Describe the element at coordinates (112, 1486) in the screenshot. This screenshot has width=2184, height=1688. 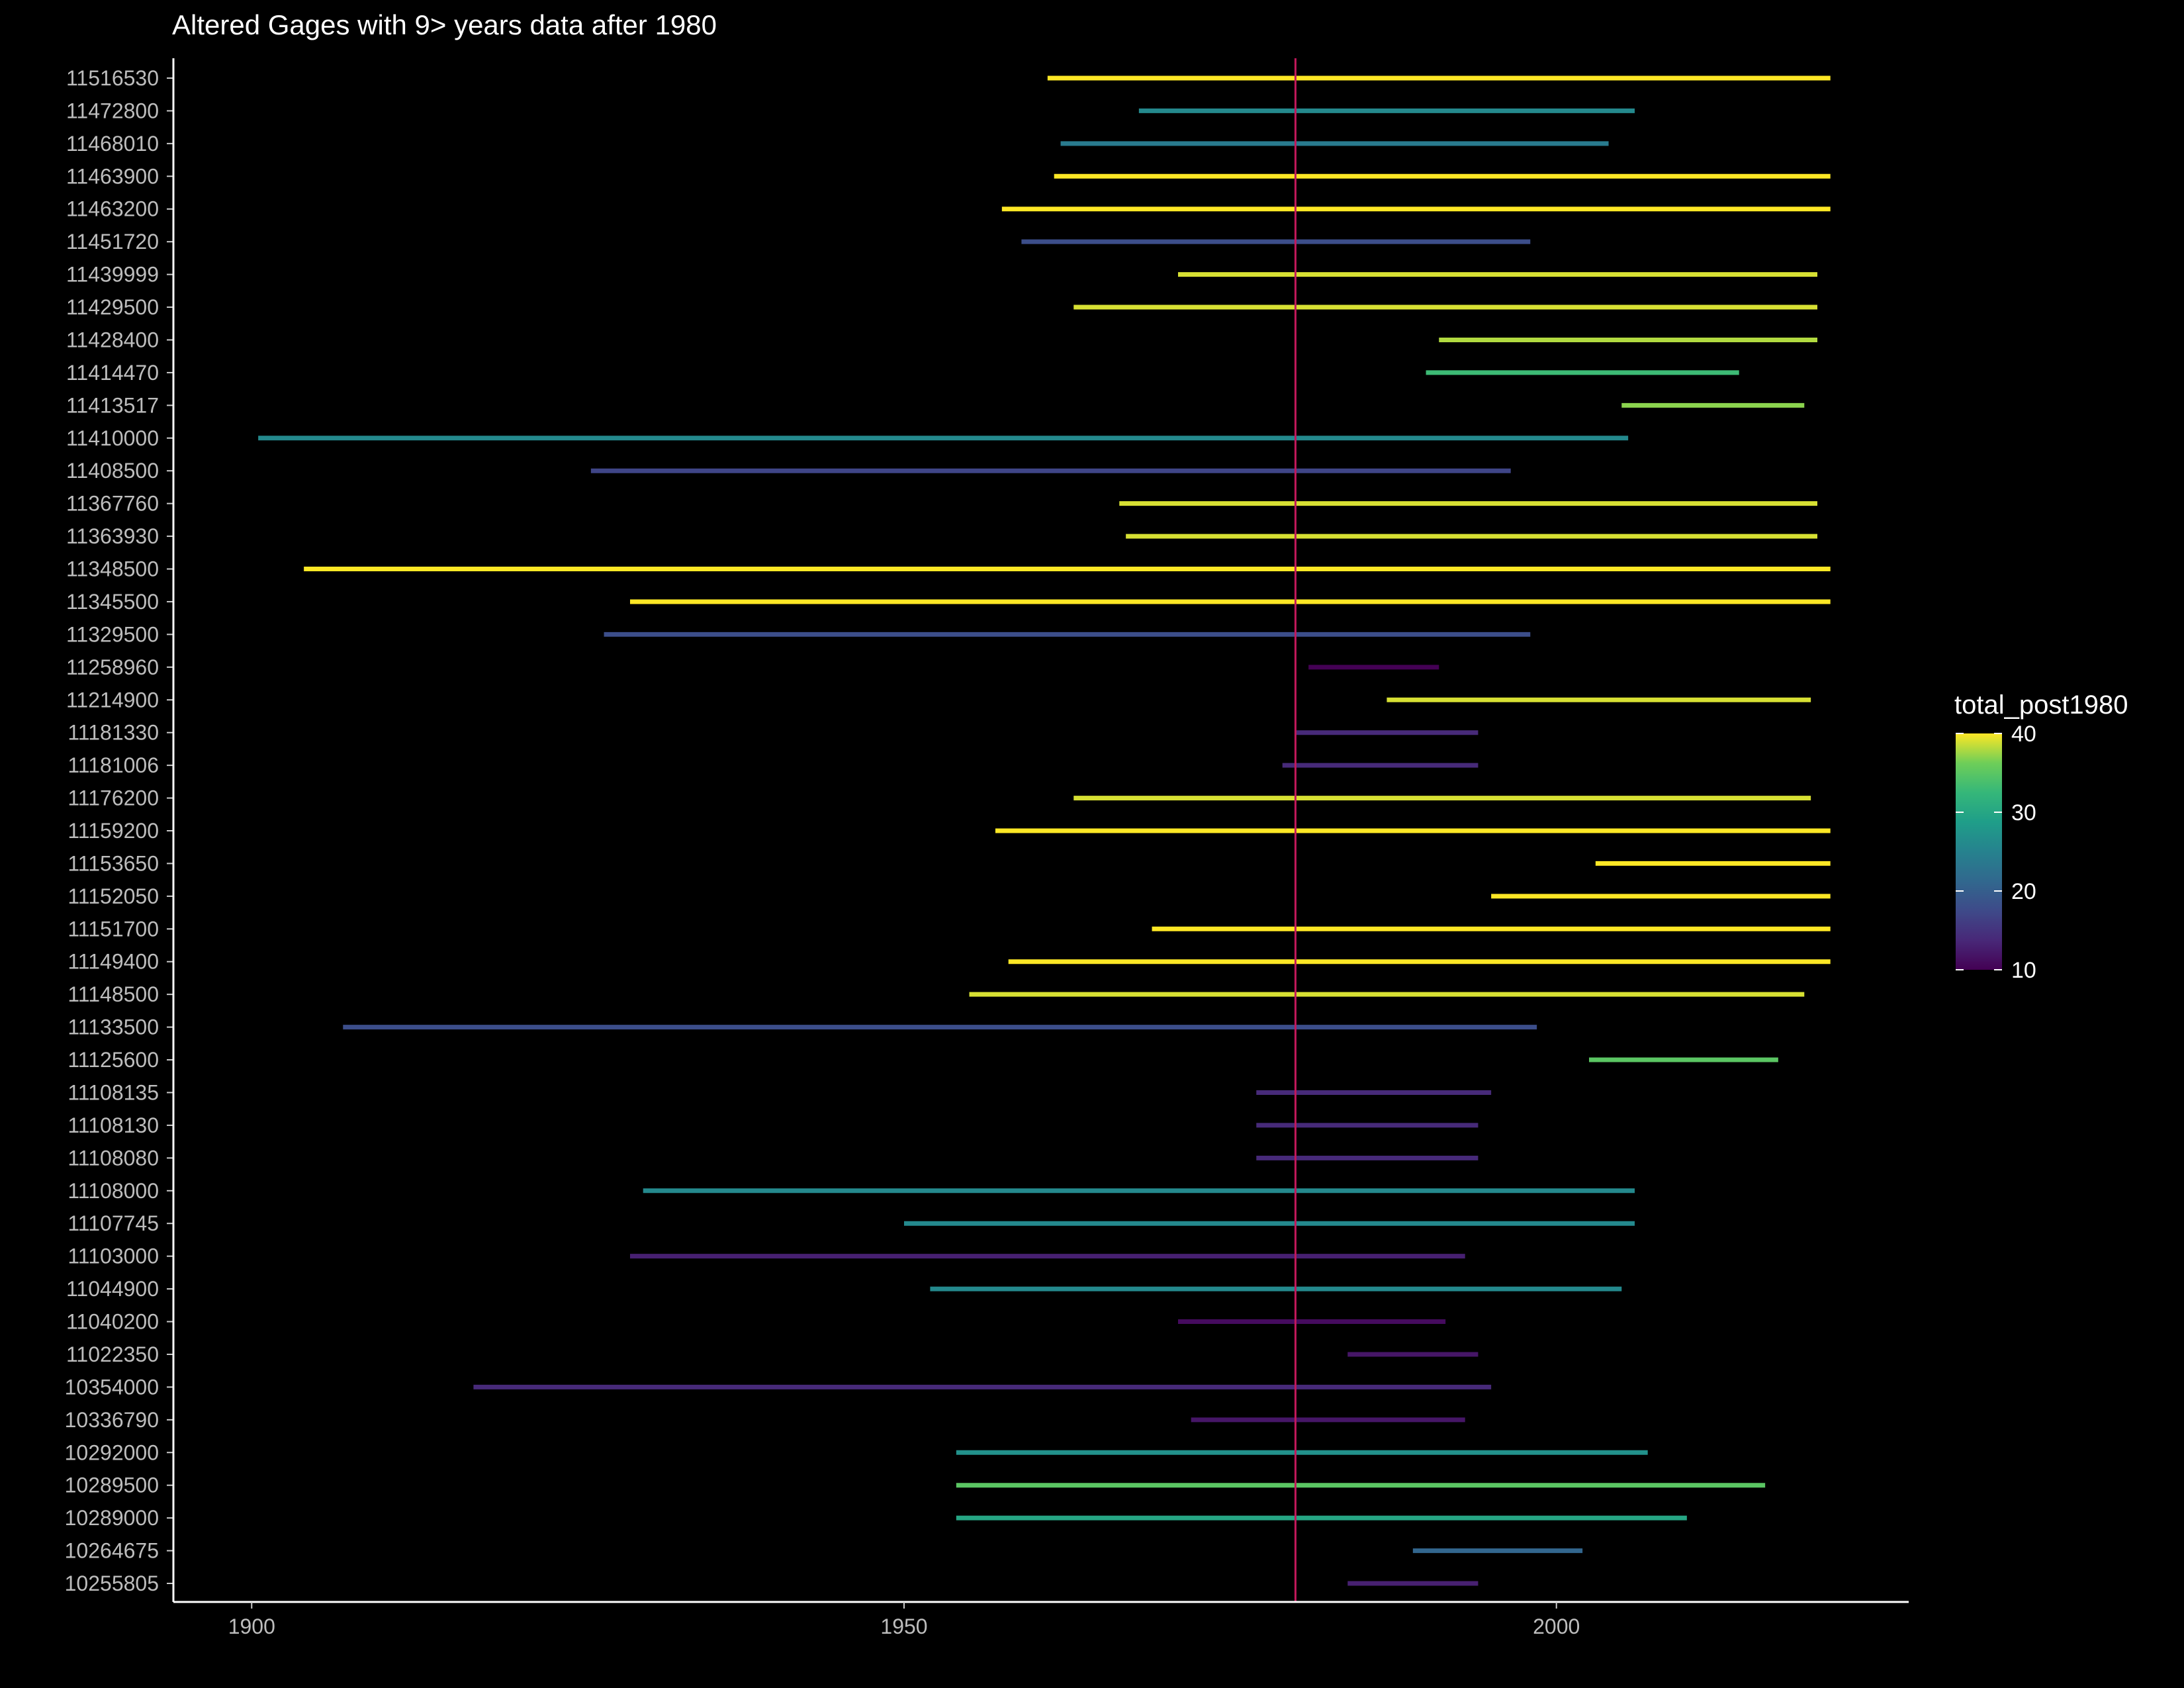
I see `y-tick-label-10289500: 10289500` at that location.